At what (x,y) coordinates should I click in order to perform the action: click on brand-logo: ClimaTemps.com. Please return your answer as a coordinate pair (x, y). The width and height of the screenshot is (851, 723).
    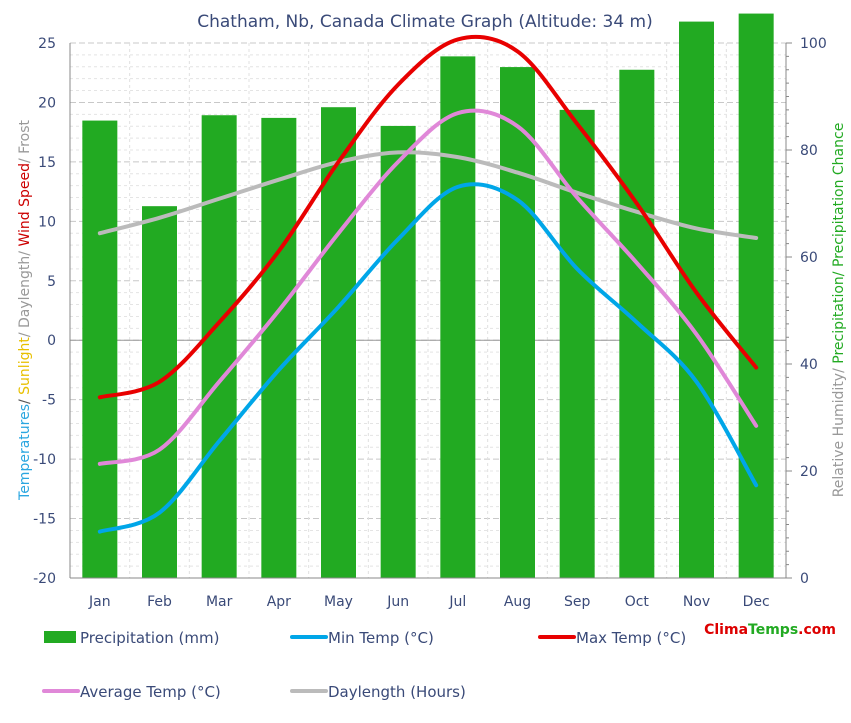
    Looking at the image, I should click on (770, 630).